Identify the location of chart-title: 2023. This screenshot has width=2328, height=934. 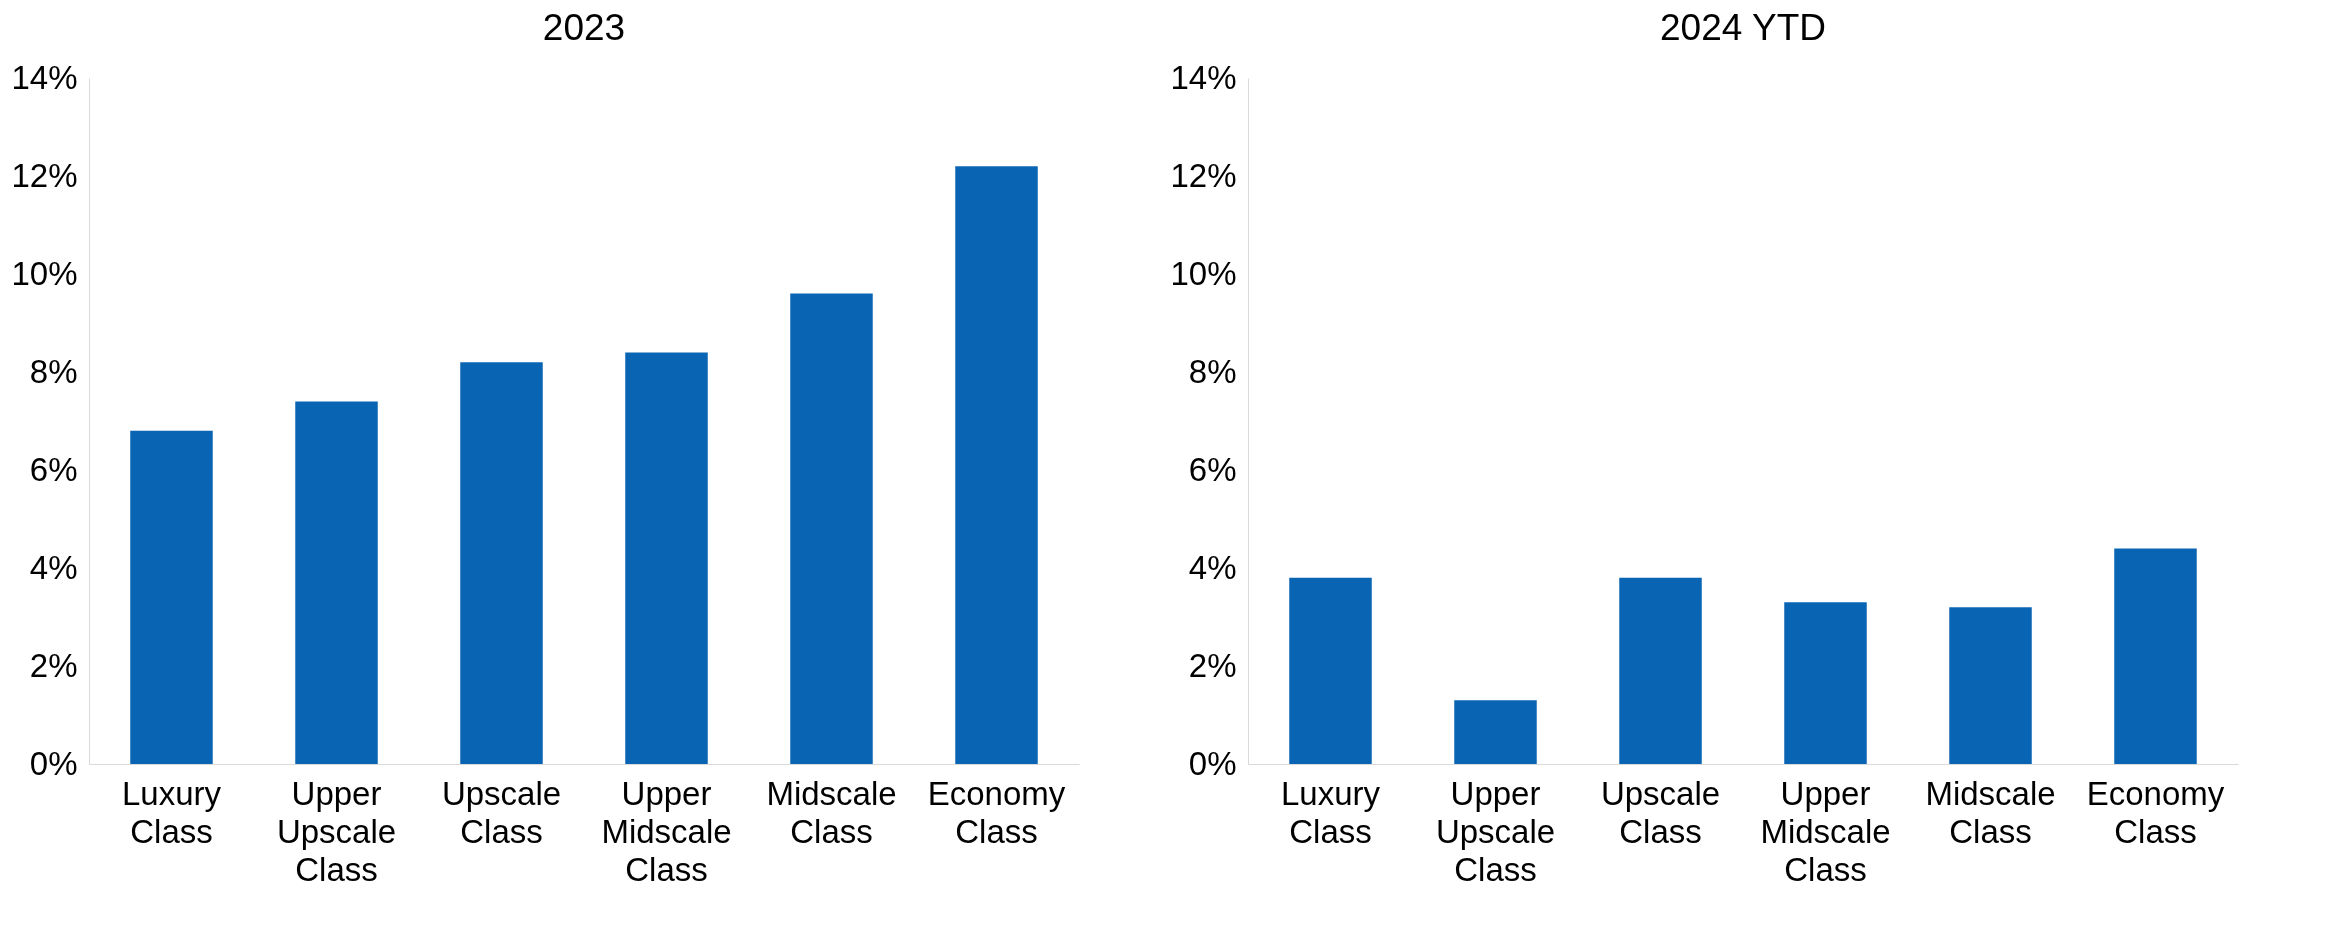
(584, 27).